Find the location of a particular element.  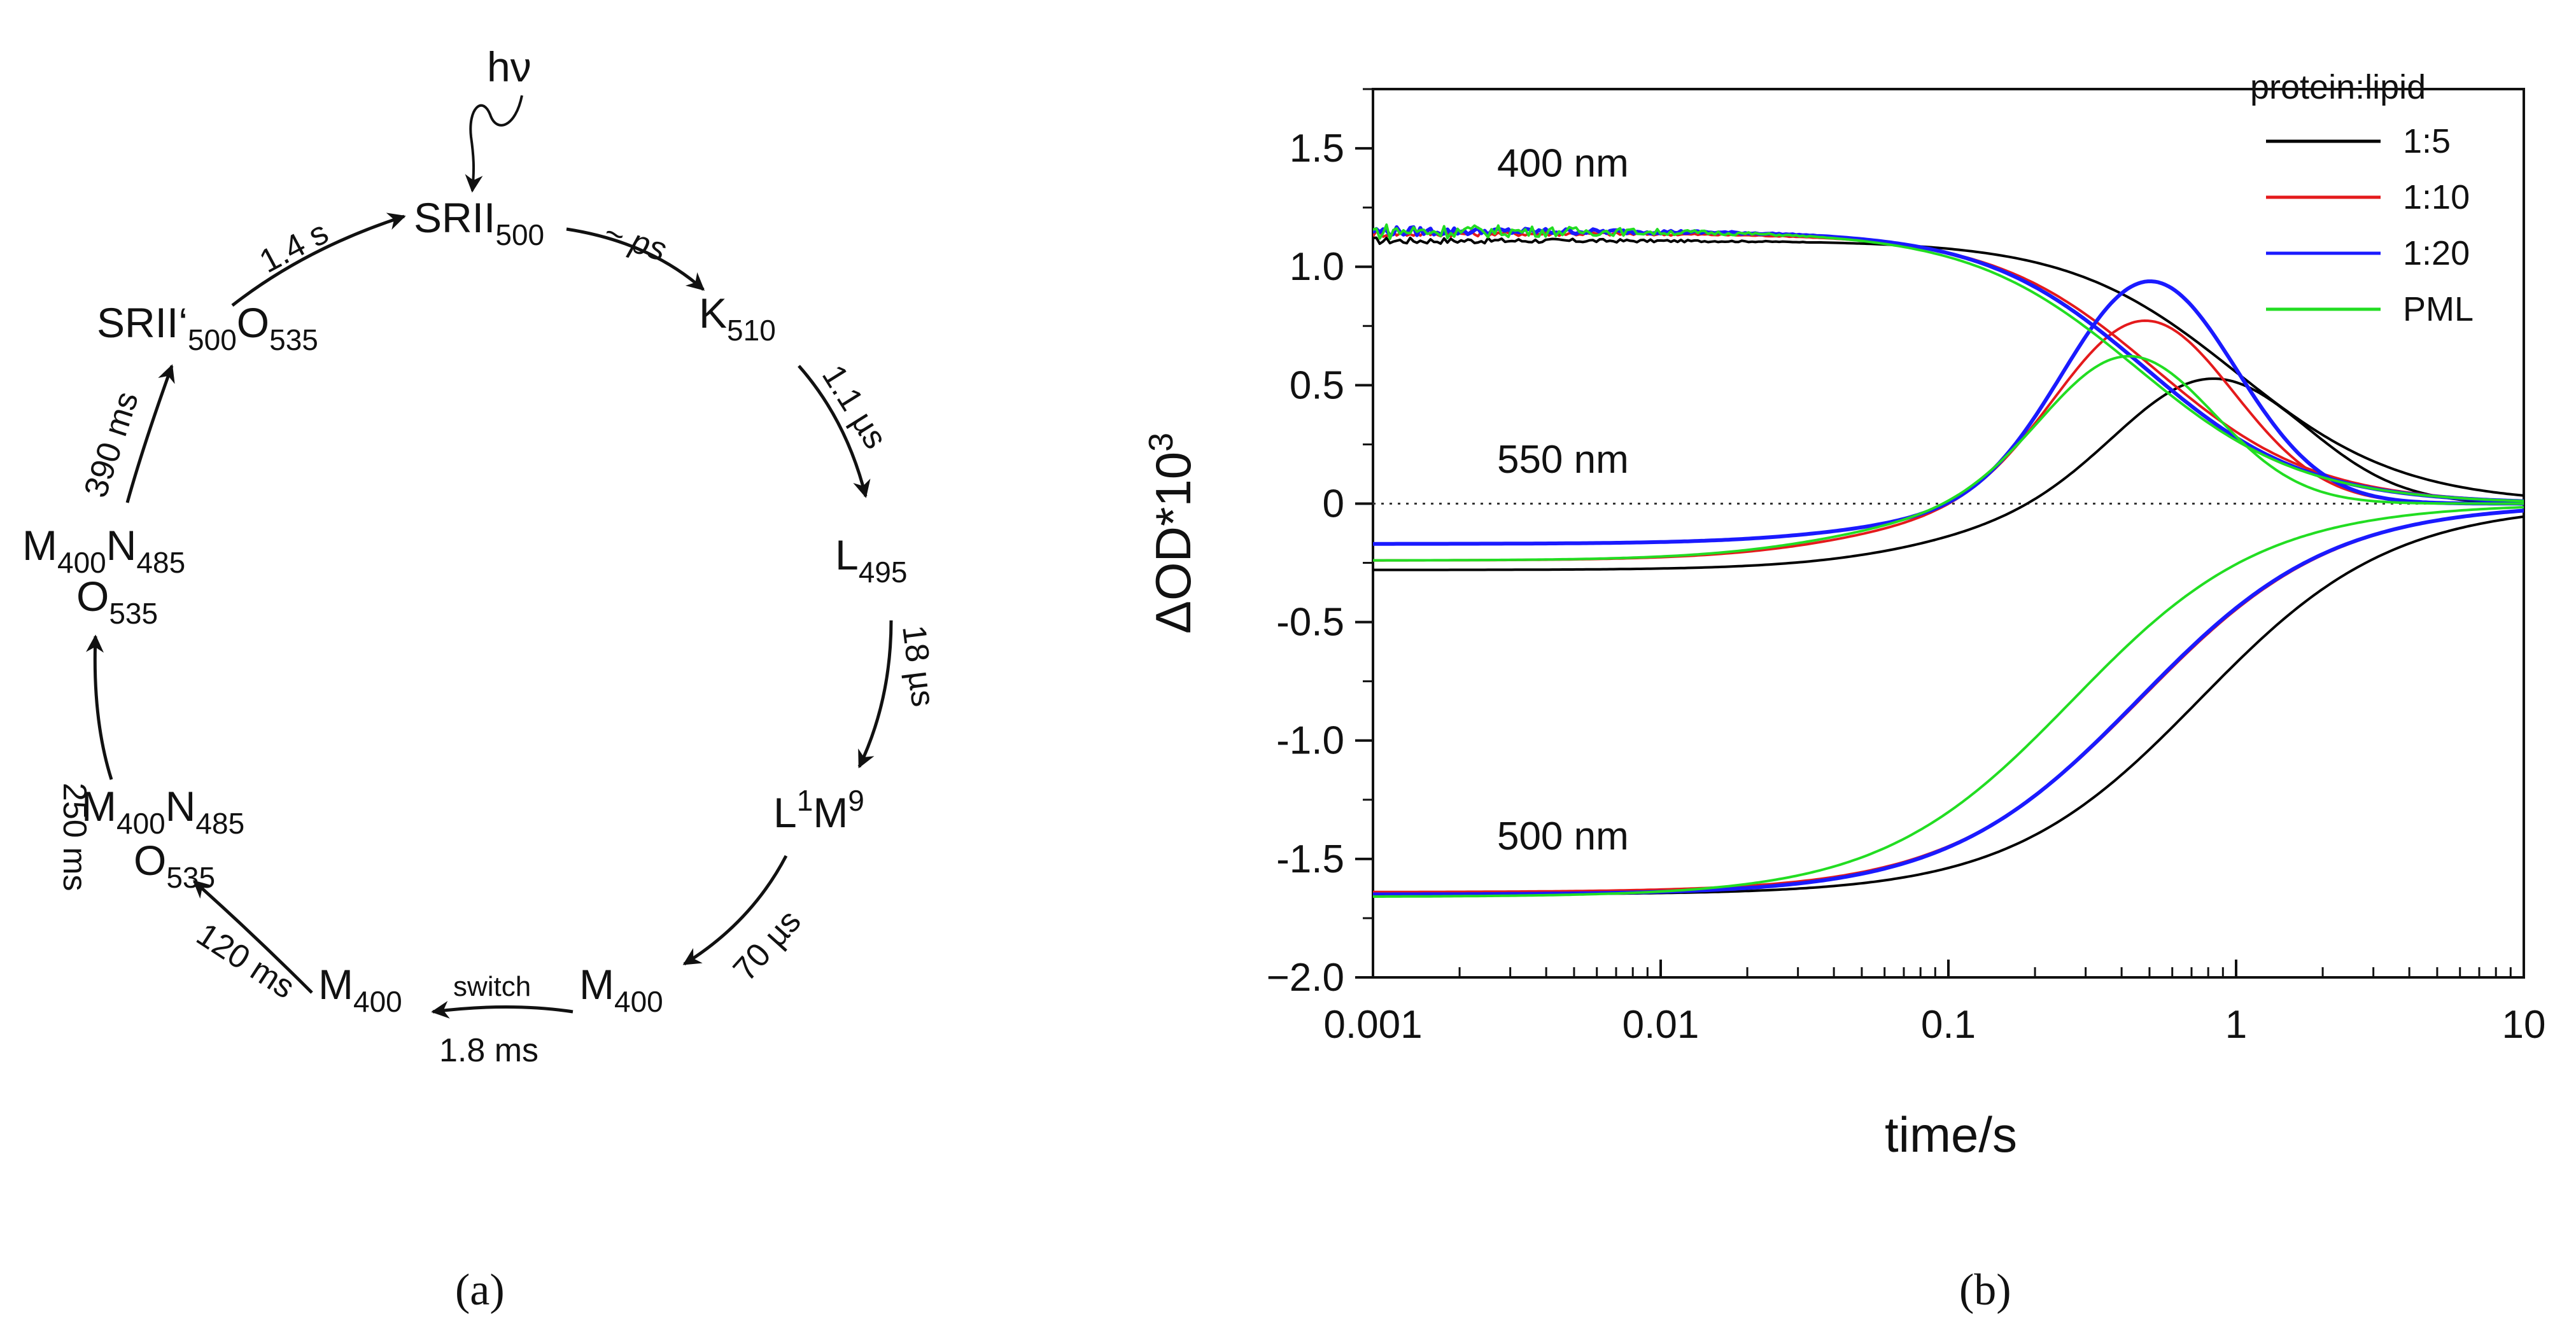

series-1-5-550nm-line is located at coordinates (1949, 474).